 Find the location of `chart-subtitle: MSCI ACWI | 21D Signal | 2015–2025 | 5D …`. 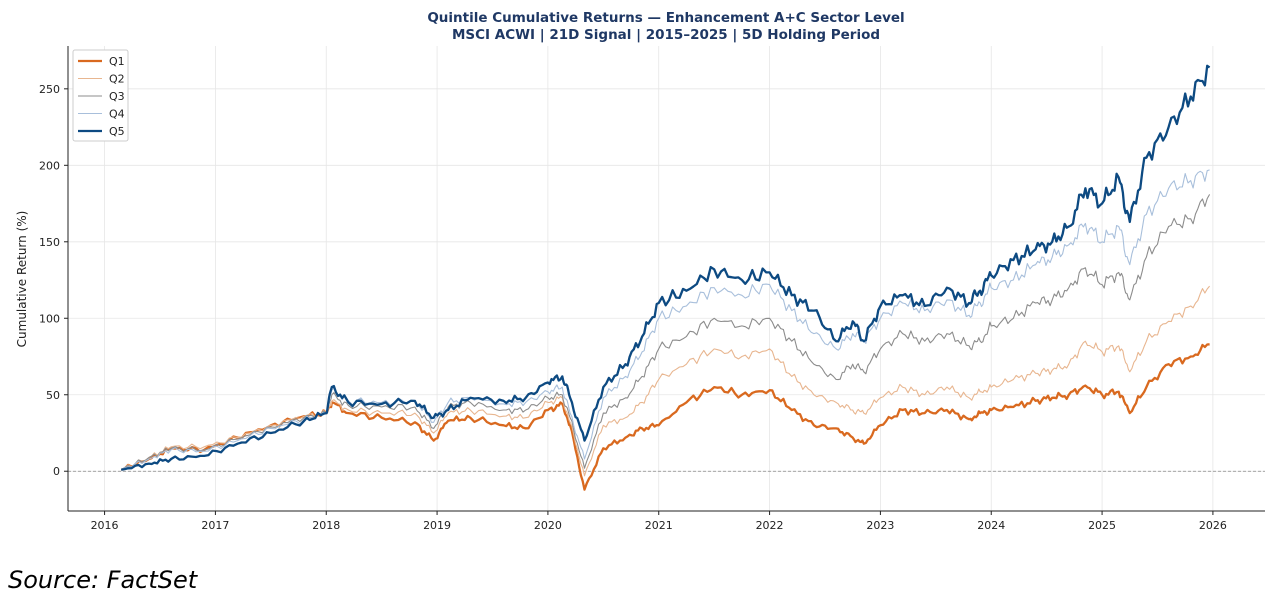

chart-subtitle: MSCI ACWI | 21D Signal | 2015–2025 | 5D … is located at coordinates (666, 35).